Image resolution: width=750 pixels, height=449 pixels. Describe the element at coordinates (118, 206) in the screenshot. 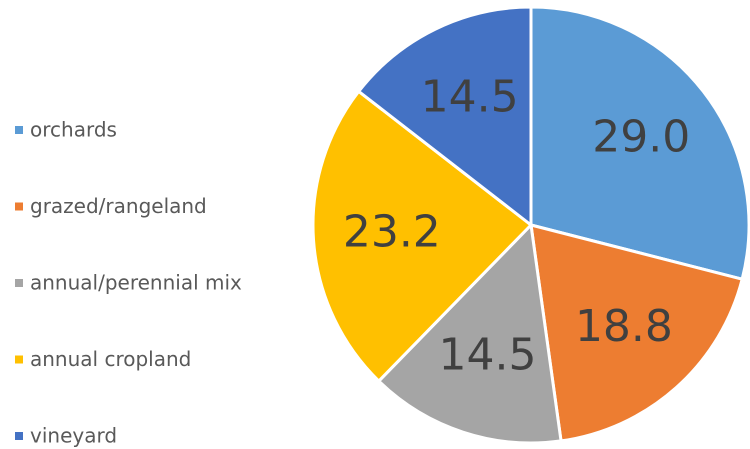

I see `legend-text: grazed/rangeland` at that location.